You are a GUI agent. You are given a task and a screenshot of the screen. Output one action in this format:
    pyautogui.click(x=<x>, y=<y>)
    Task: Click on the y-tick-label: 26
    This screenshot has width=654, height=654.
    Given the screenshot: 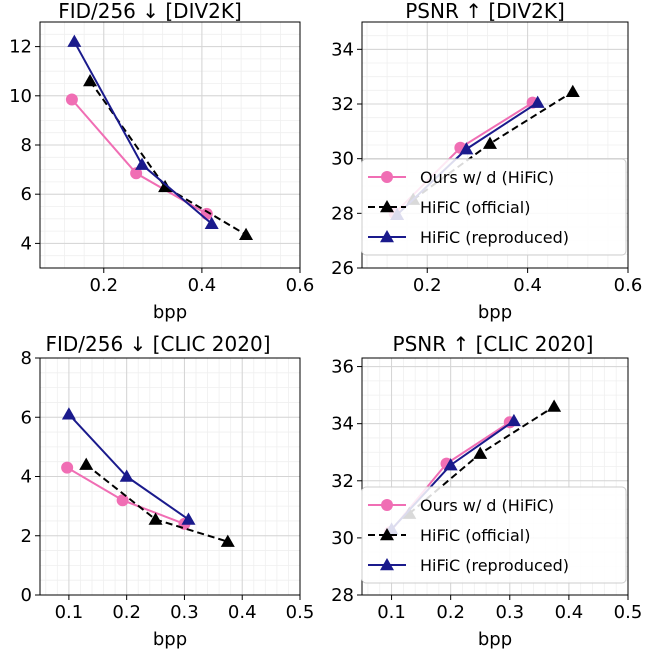 What is the action you would take?
    pyautogui.click(x=342, y=268)
    